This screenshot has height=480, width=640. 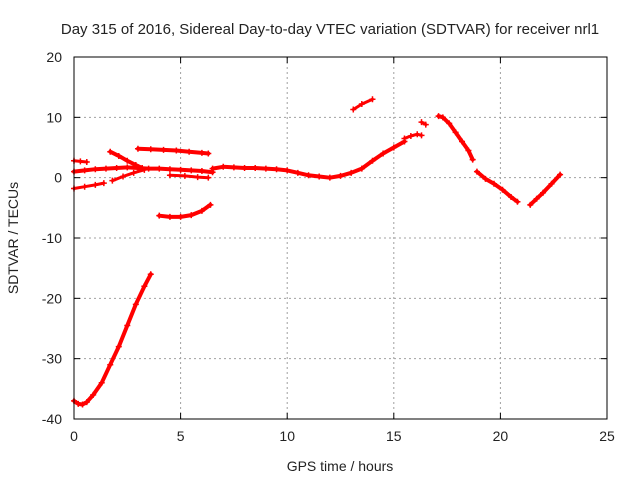 What do you see at coordinates (501, 436) in the screenshot?
I see `x-tick-label: 20` at bounding box center [501, 436].